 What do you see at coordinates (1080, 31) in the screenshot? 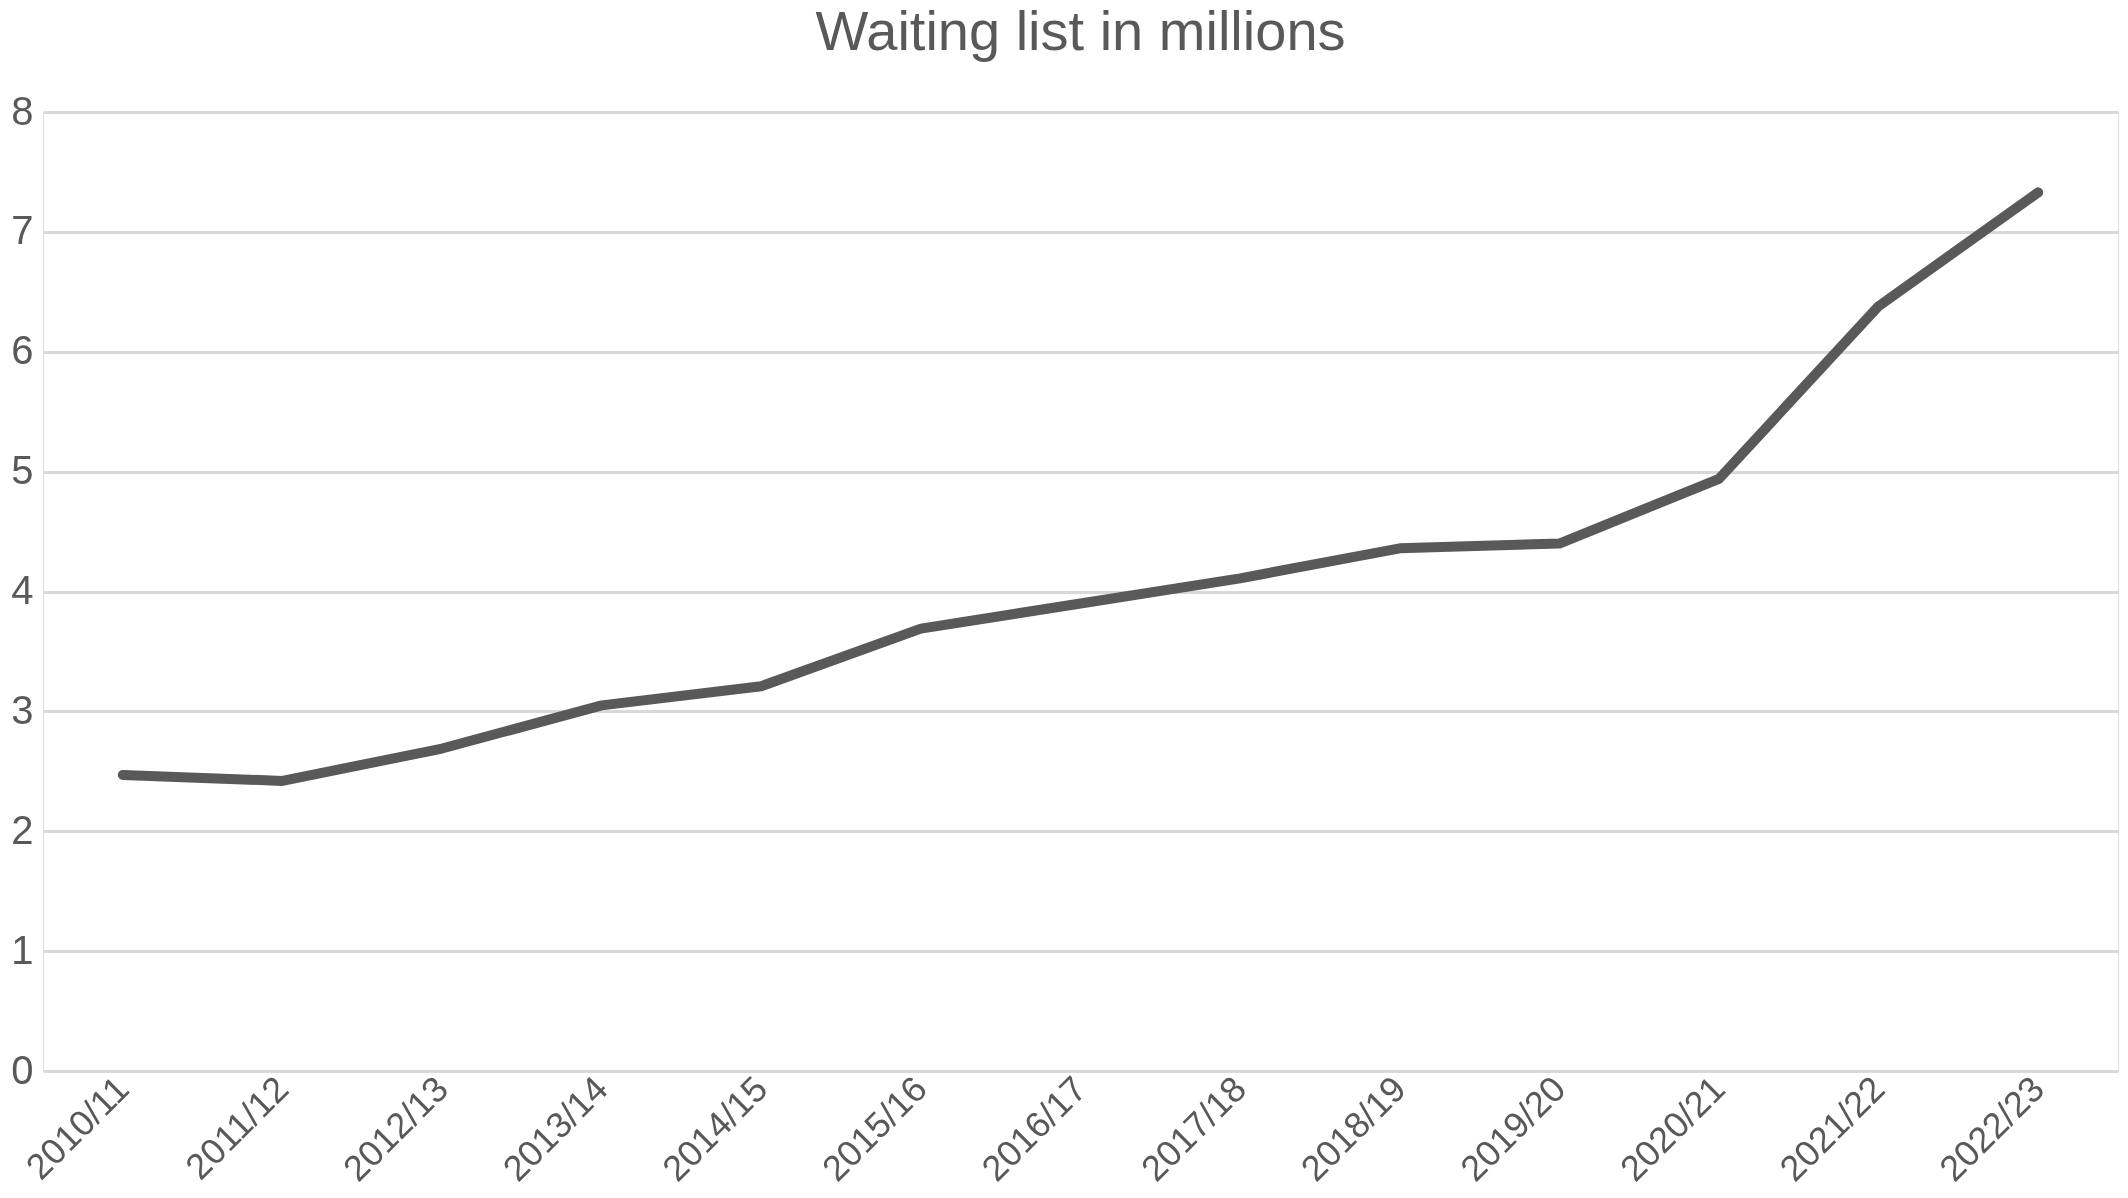
I see `chart-title: Waiting list in millions` at bounding box center [1080, 31].